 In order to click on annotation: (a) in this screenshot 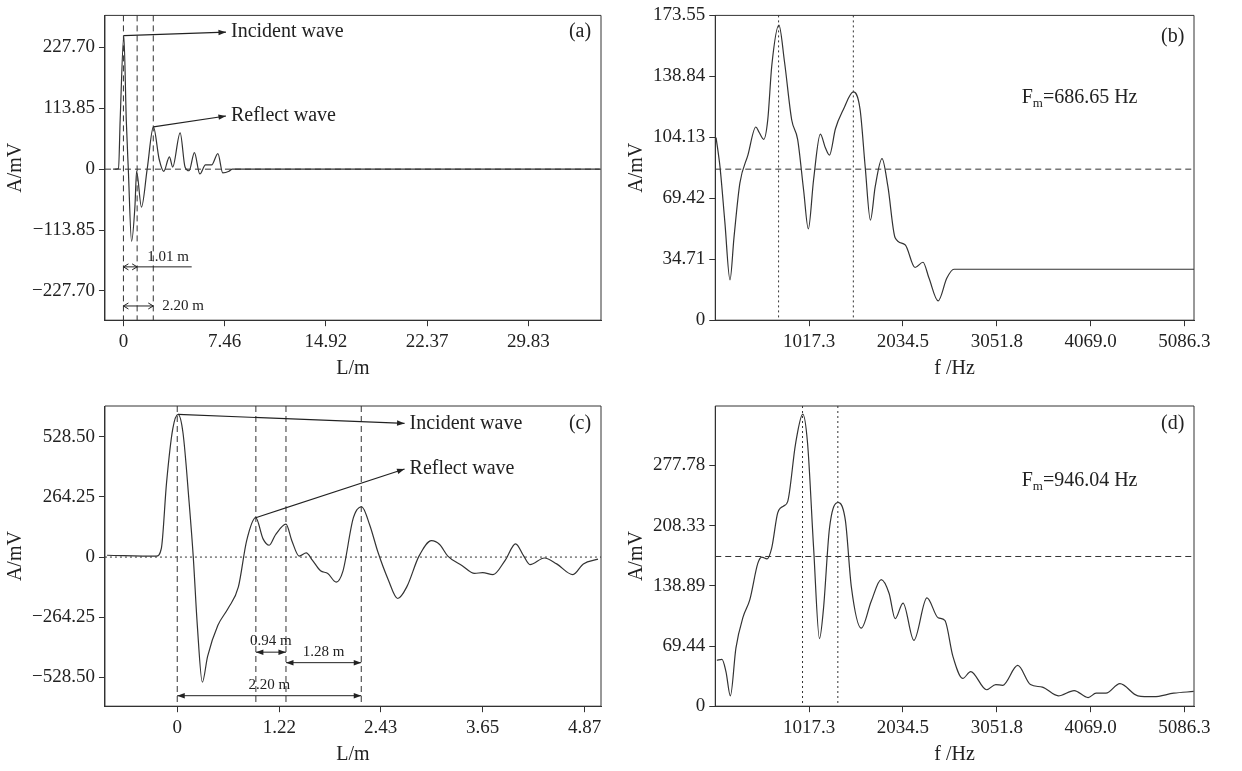, I will do `click(580, 31)`.